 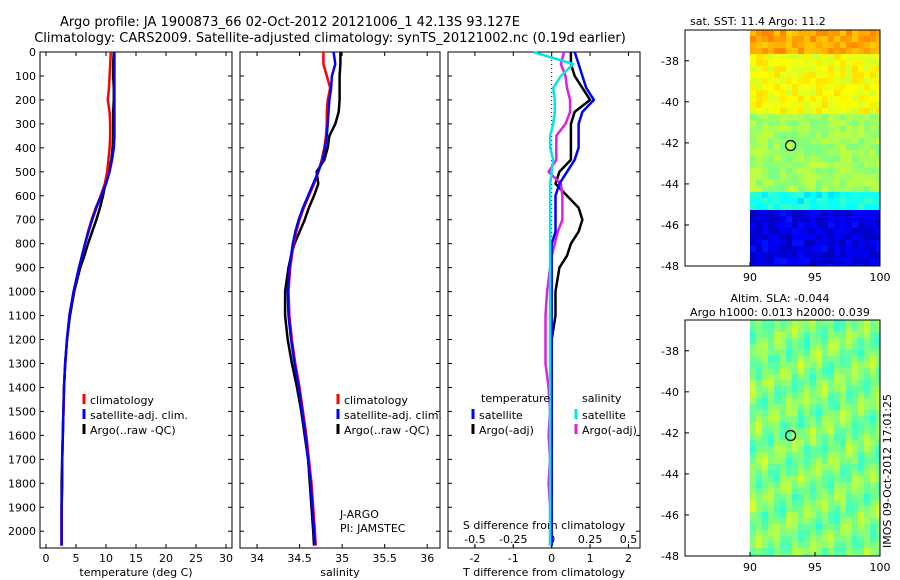 What do you see at coordinates (122, 400) in the screenshot?
I see `legend-label: climatology` at bounding box center [122, 400].